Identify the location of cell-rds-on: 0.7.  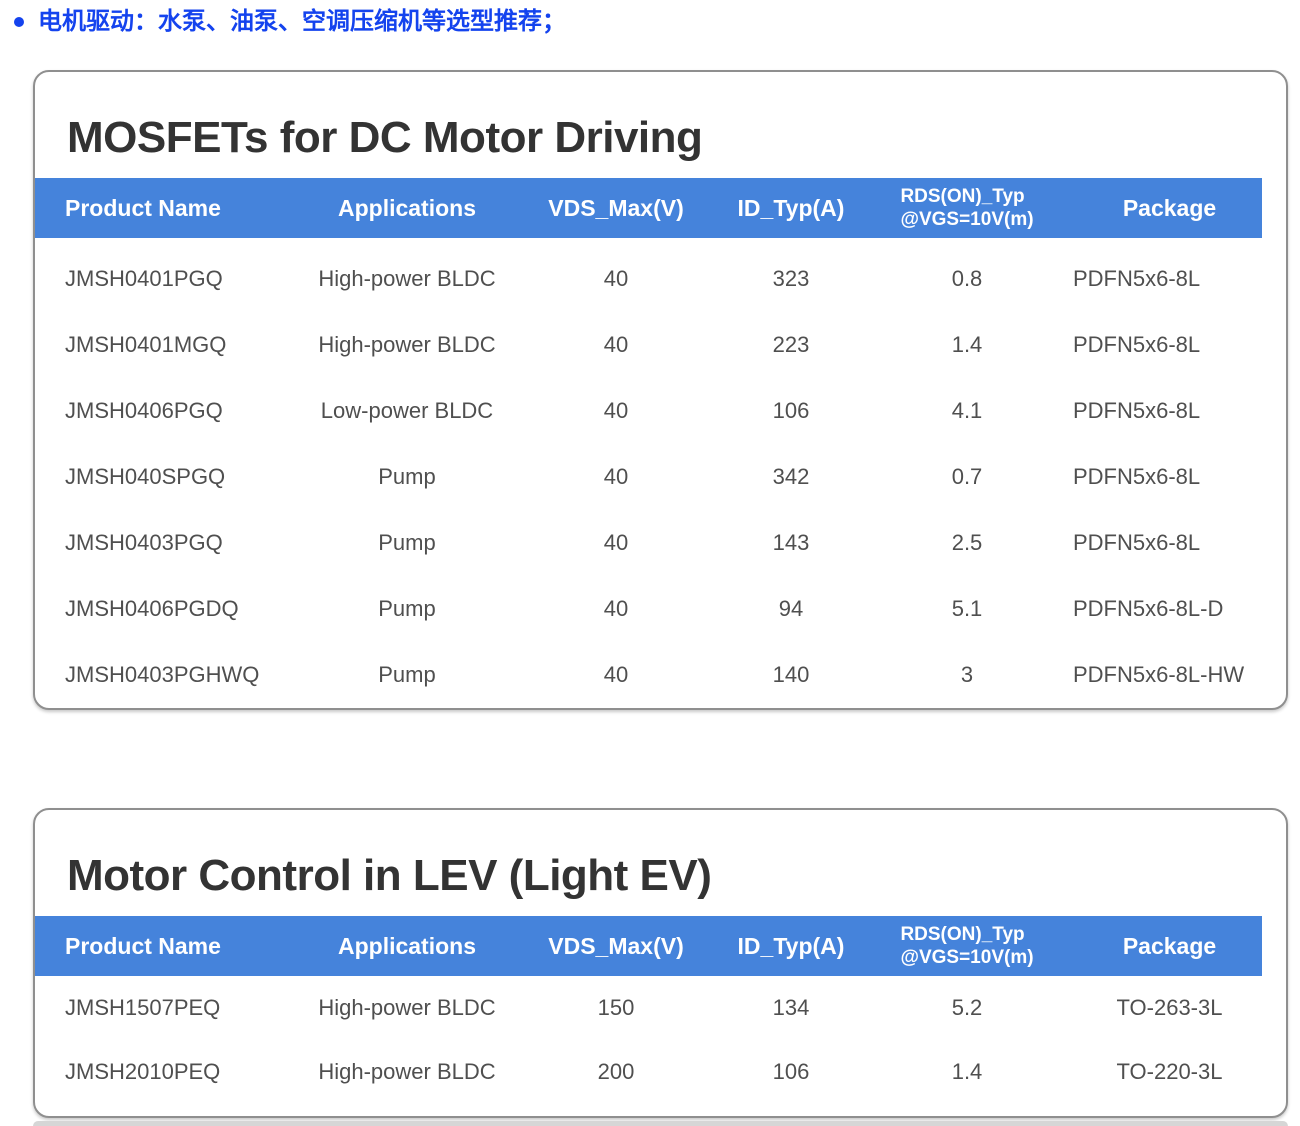
(967, 476).